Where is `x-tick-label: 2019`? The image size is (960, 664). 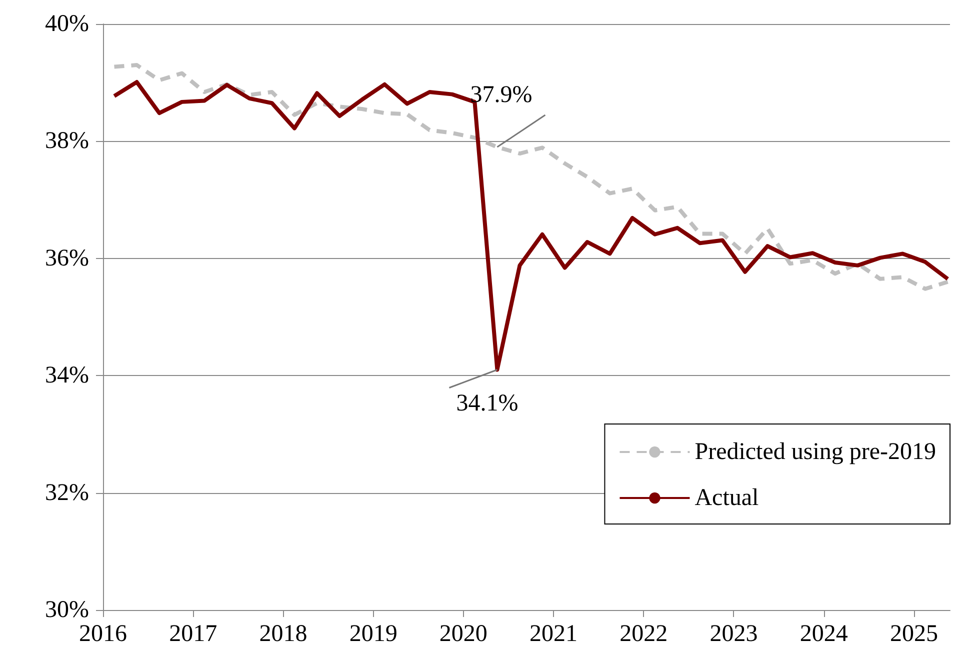
x-tick-label: 2019 is located at coordinates (373, 634).